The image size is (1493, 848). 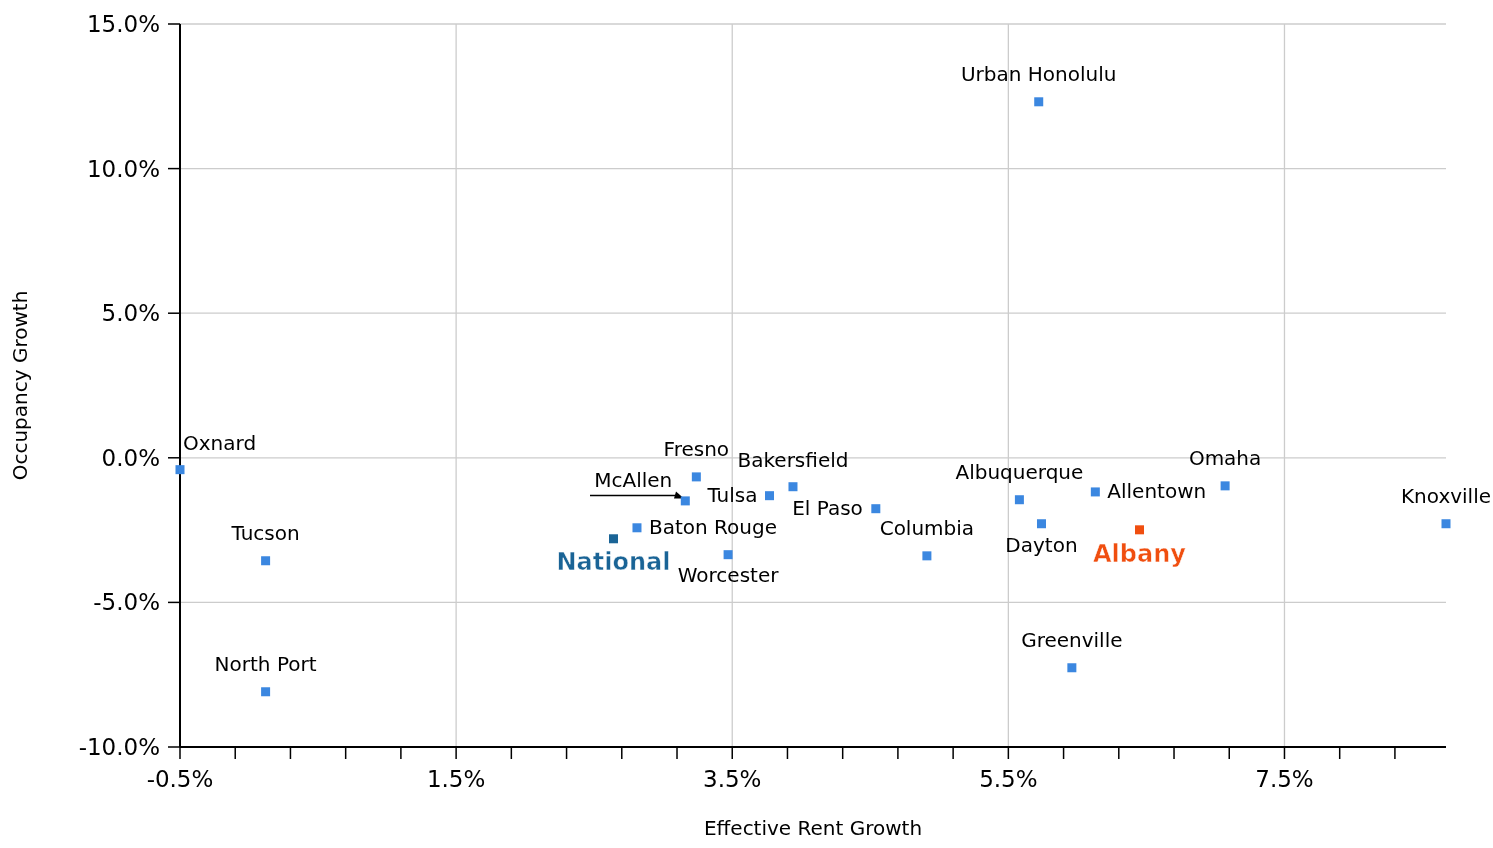 What do you see at coordinates (728, 574) in the screenshot?
I see `annotation: Worcester` at bounding box center [728, 574].